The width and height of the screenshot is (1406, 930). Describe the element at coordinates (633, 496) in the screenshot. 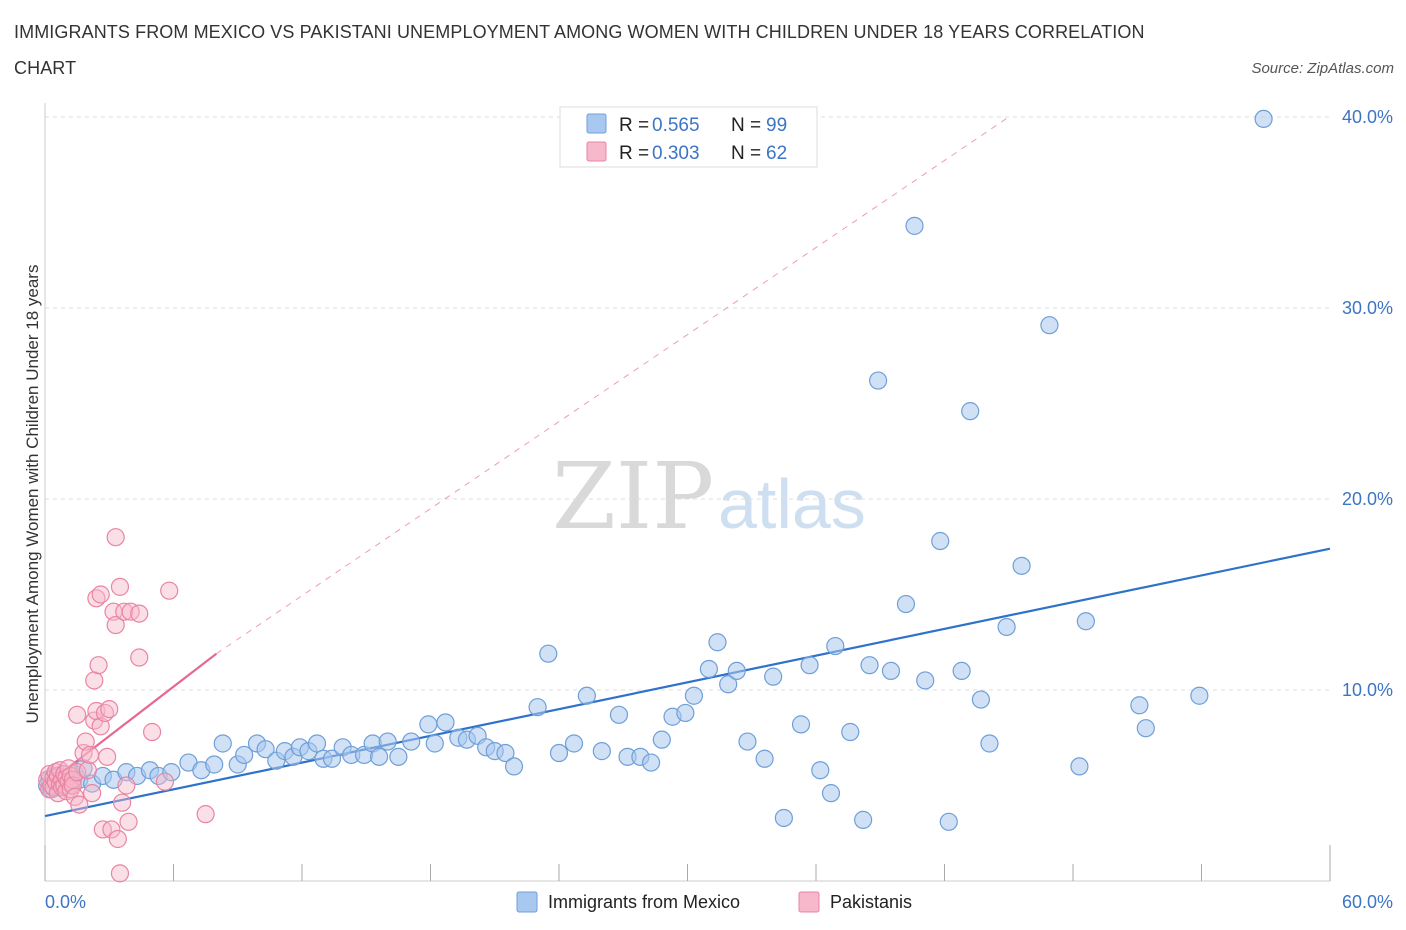

I see `watermark-zip: ZIP` at that location.